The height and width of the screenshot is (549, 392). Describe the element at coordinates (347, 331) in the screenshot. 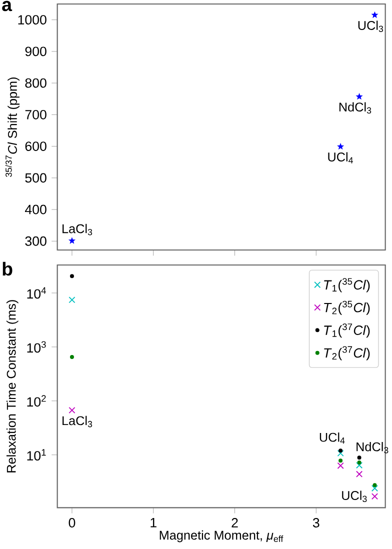

I see `legend-label: T$_{1}$($^{37}$Cl)` at that location.